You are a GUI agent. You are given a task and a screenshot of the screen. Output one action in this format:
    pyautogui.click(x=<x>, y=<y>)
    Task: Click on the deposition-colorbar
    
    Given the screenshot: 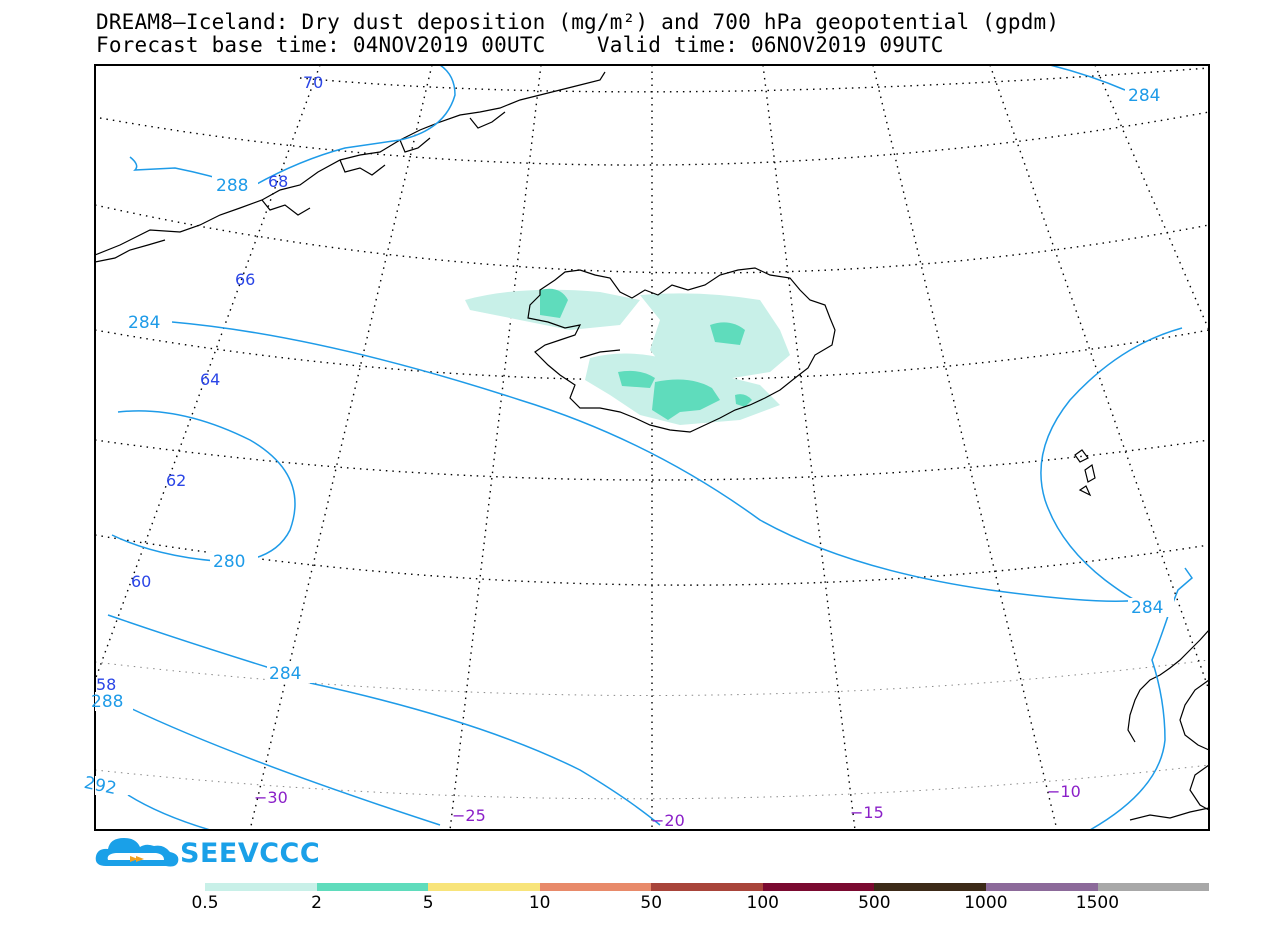 What is the action you would take?
    pyautogui.click(x=707, y=887)
    